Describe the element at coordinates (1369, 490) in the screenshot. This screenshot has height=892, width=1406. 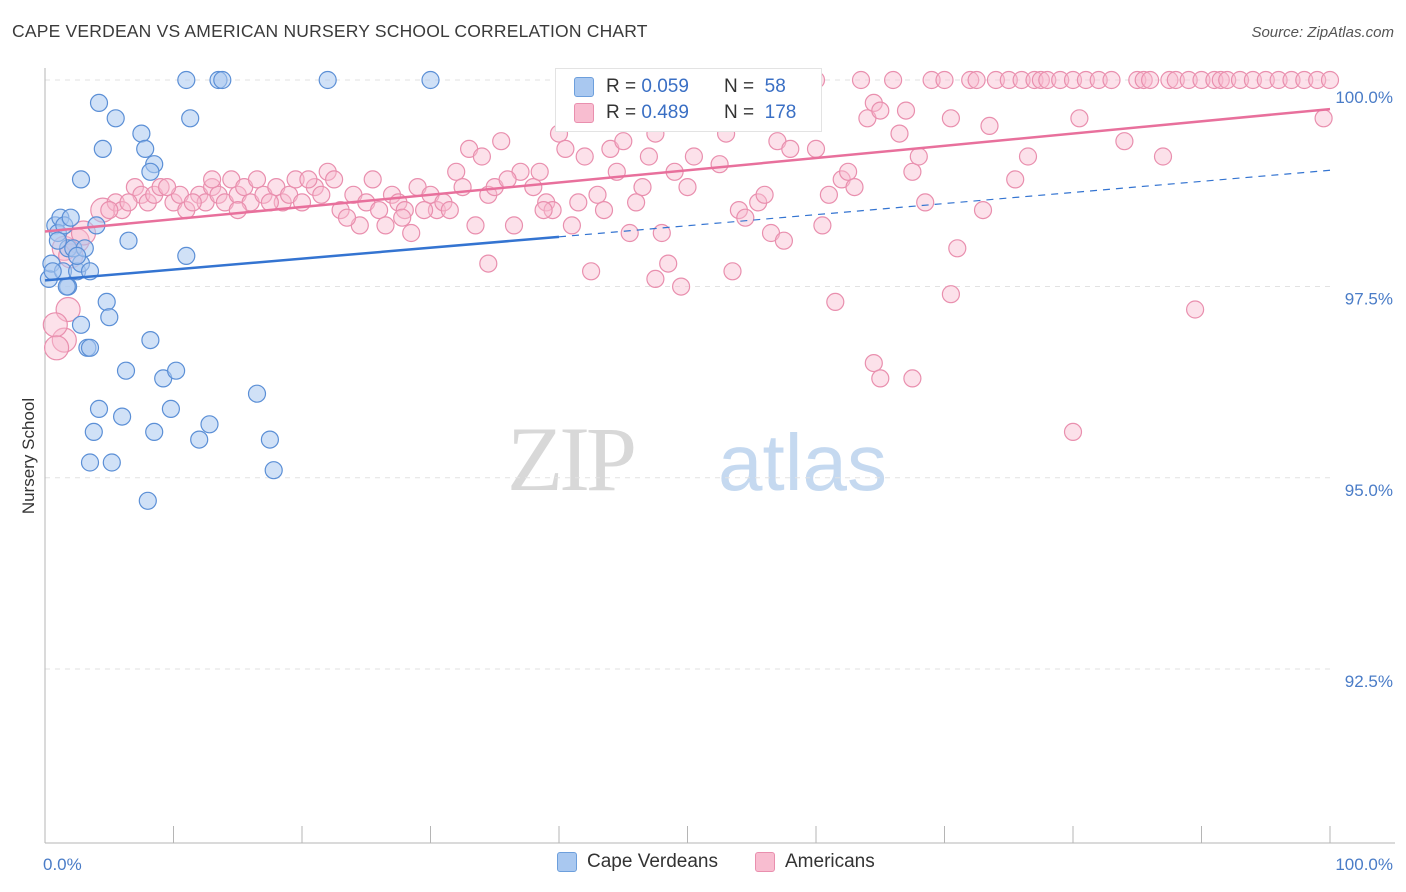
I see `y-tick-label: 95.0%` at that location.